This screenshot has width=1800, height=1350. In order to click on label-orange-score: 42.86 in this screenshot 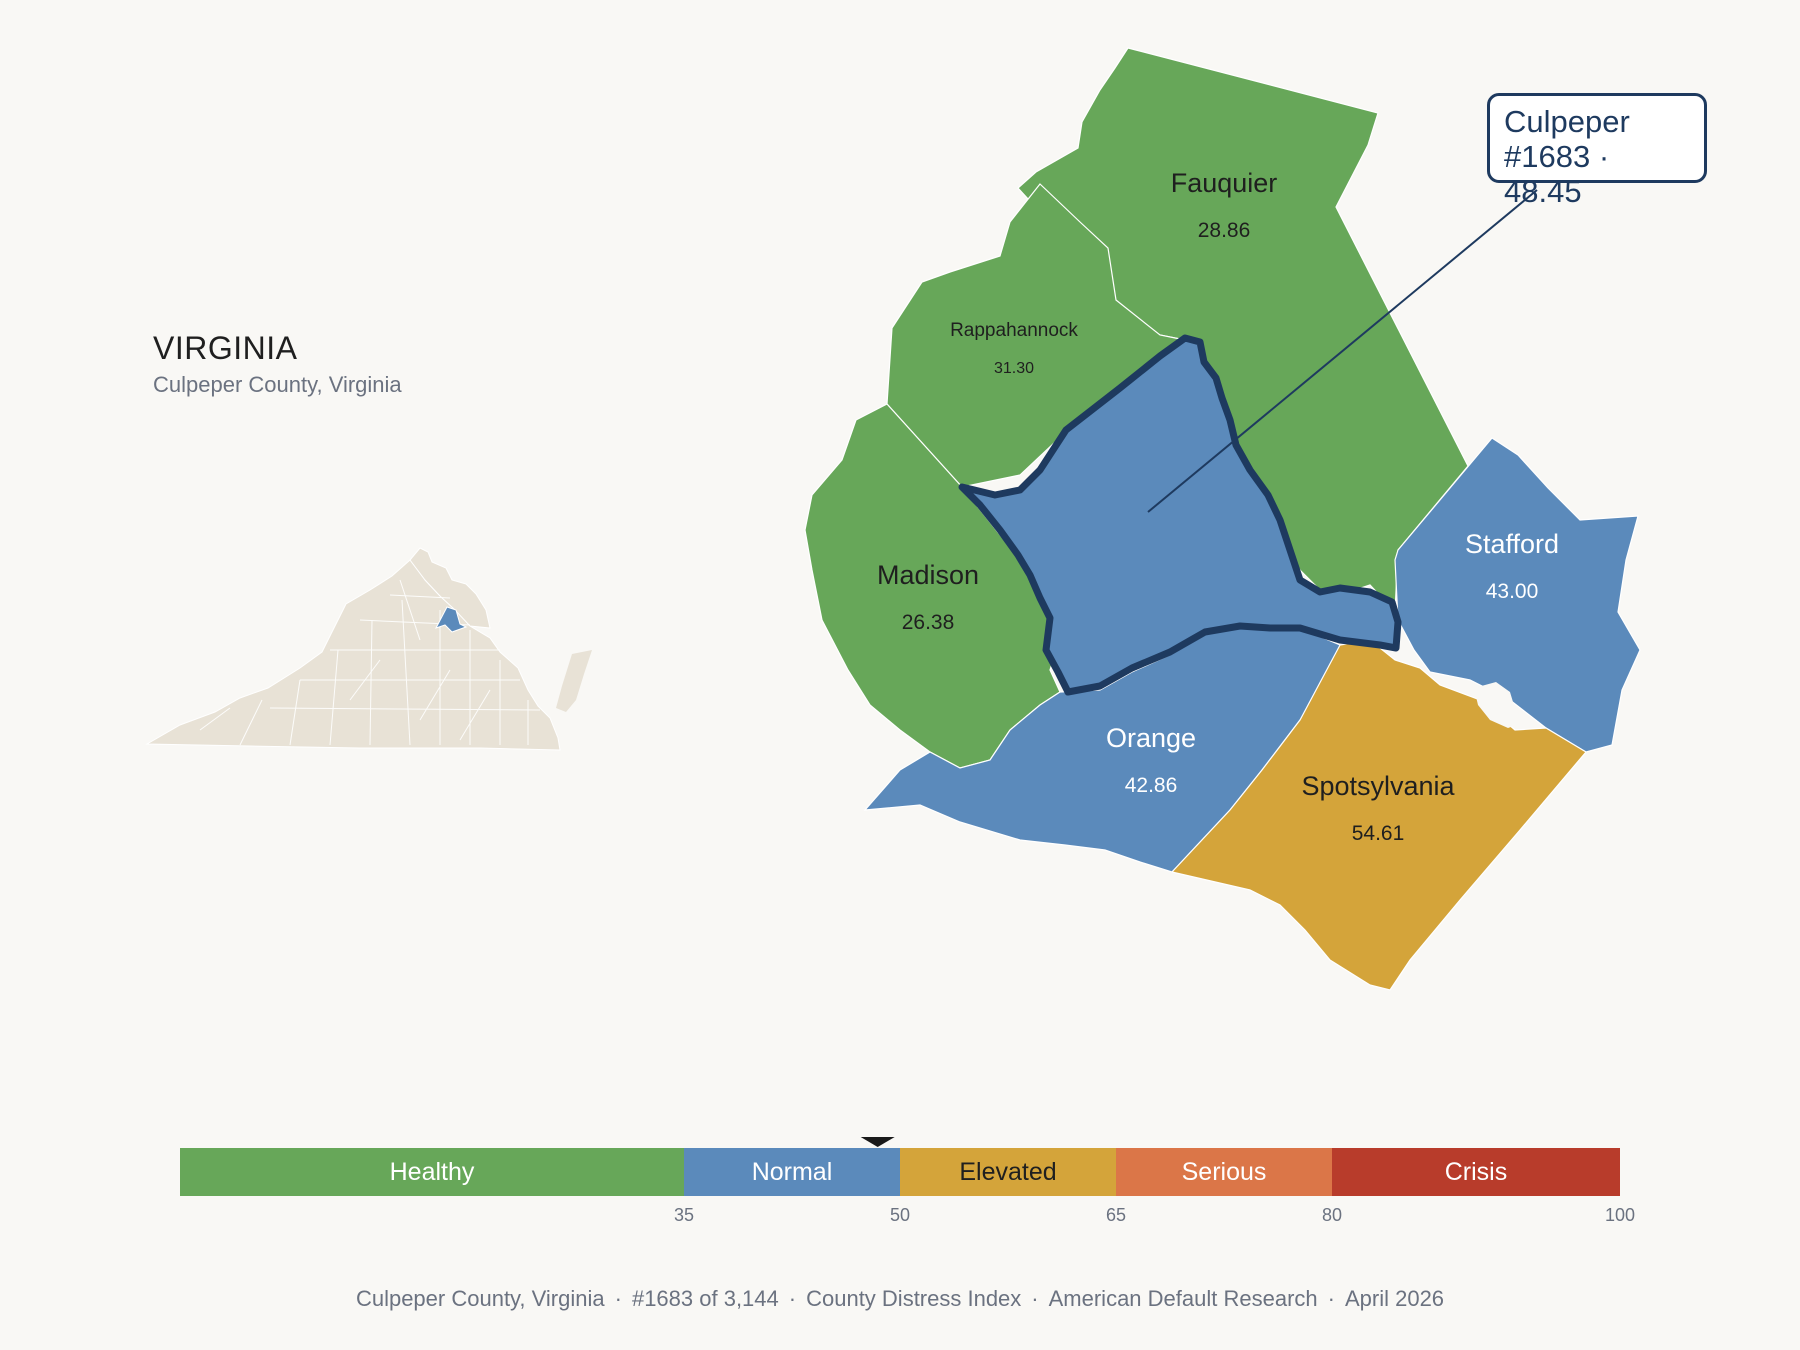, I will do `click(1151, 785)`.